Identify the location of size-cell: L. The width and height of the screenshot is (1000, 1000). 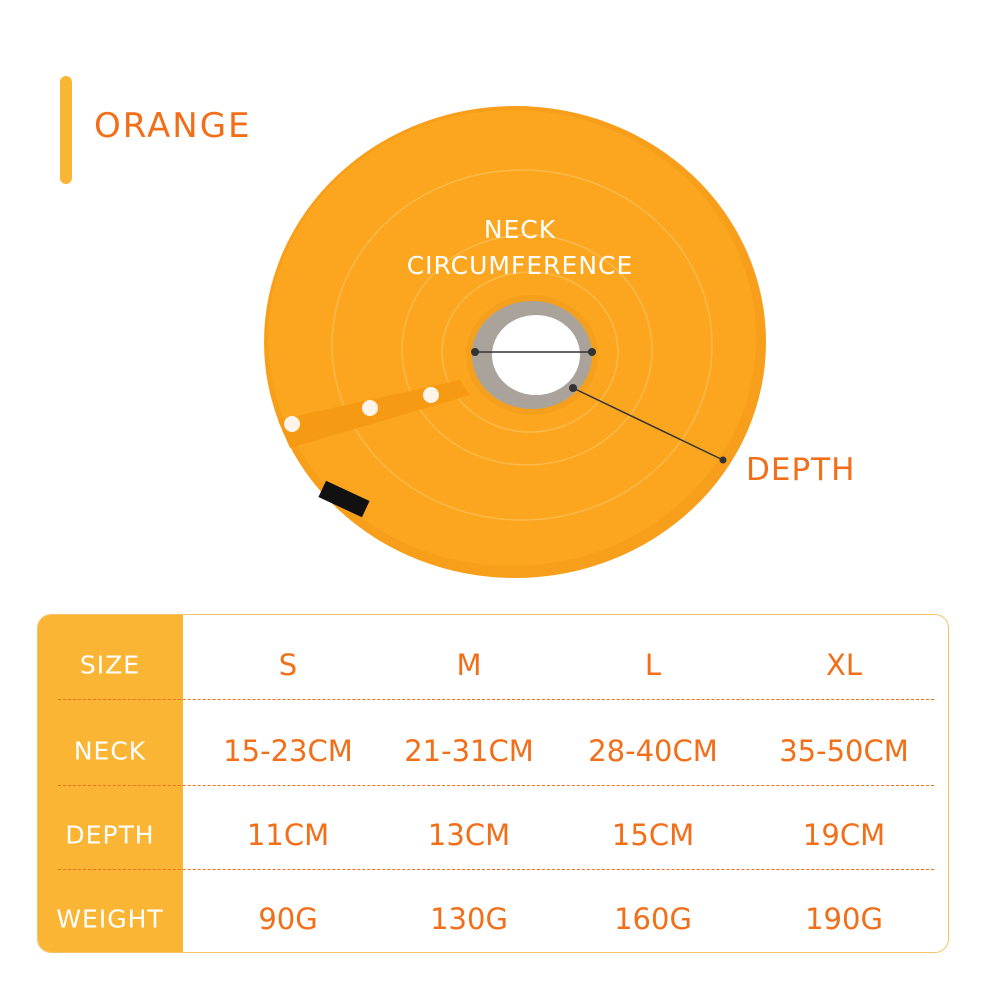
(653, 665).